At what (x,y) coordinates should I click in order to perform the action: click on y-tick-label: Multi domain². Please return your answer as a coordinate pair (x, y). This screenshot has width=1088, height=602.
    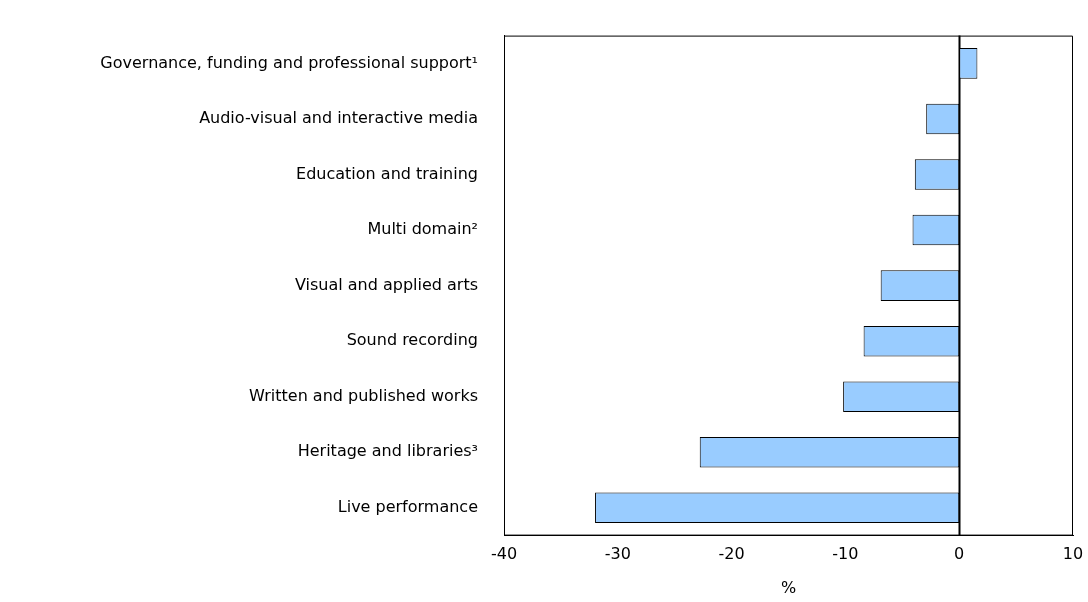
    Looking at the image, I should click on (422, 229).